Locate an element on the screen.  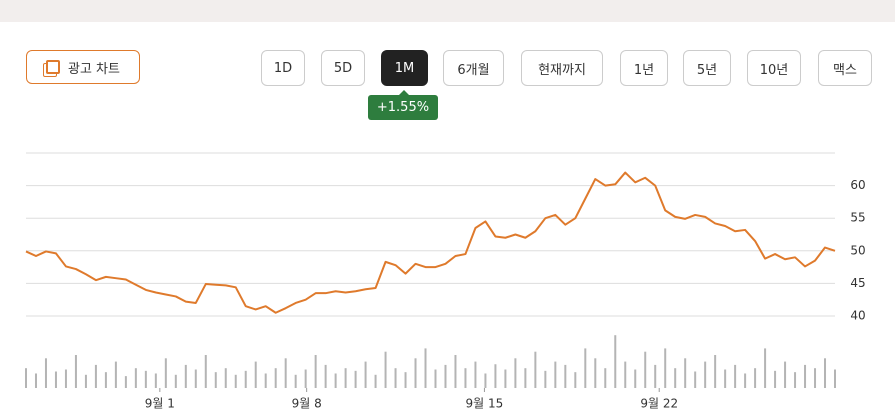
range-button: 맥스 is located at coordinates (845, 68).